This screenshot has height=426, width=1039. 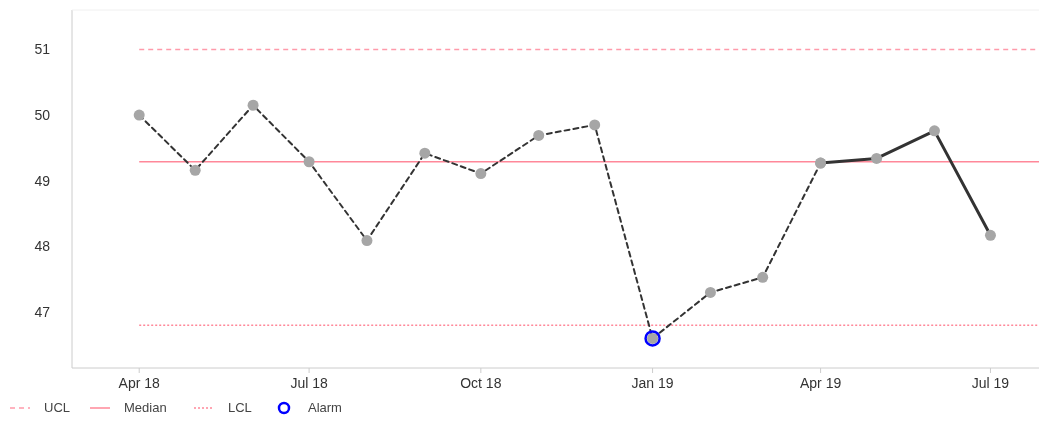 I want to click on x-tick-label: Apr 19, so click(x=820, y=383).